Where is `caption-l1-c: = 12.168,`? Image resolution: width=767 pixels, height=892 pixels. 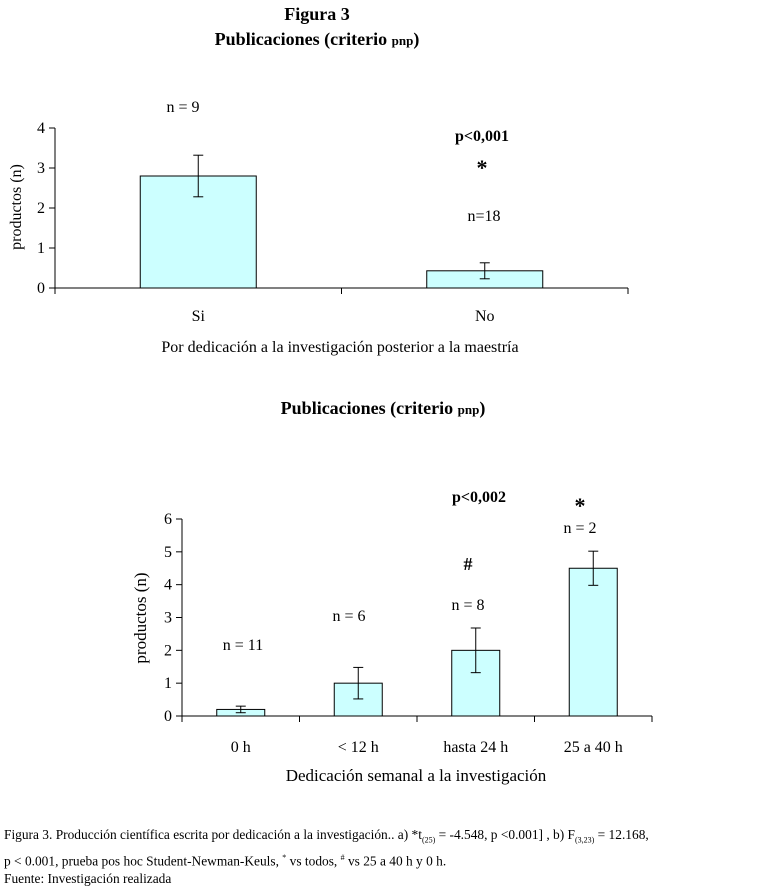
caption-l1-c: = 12.168, is located at coordinates (621, 834).